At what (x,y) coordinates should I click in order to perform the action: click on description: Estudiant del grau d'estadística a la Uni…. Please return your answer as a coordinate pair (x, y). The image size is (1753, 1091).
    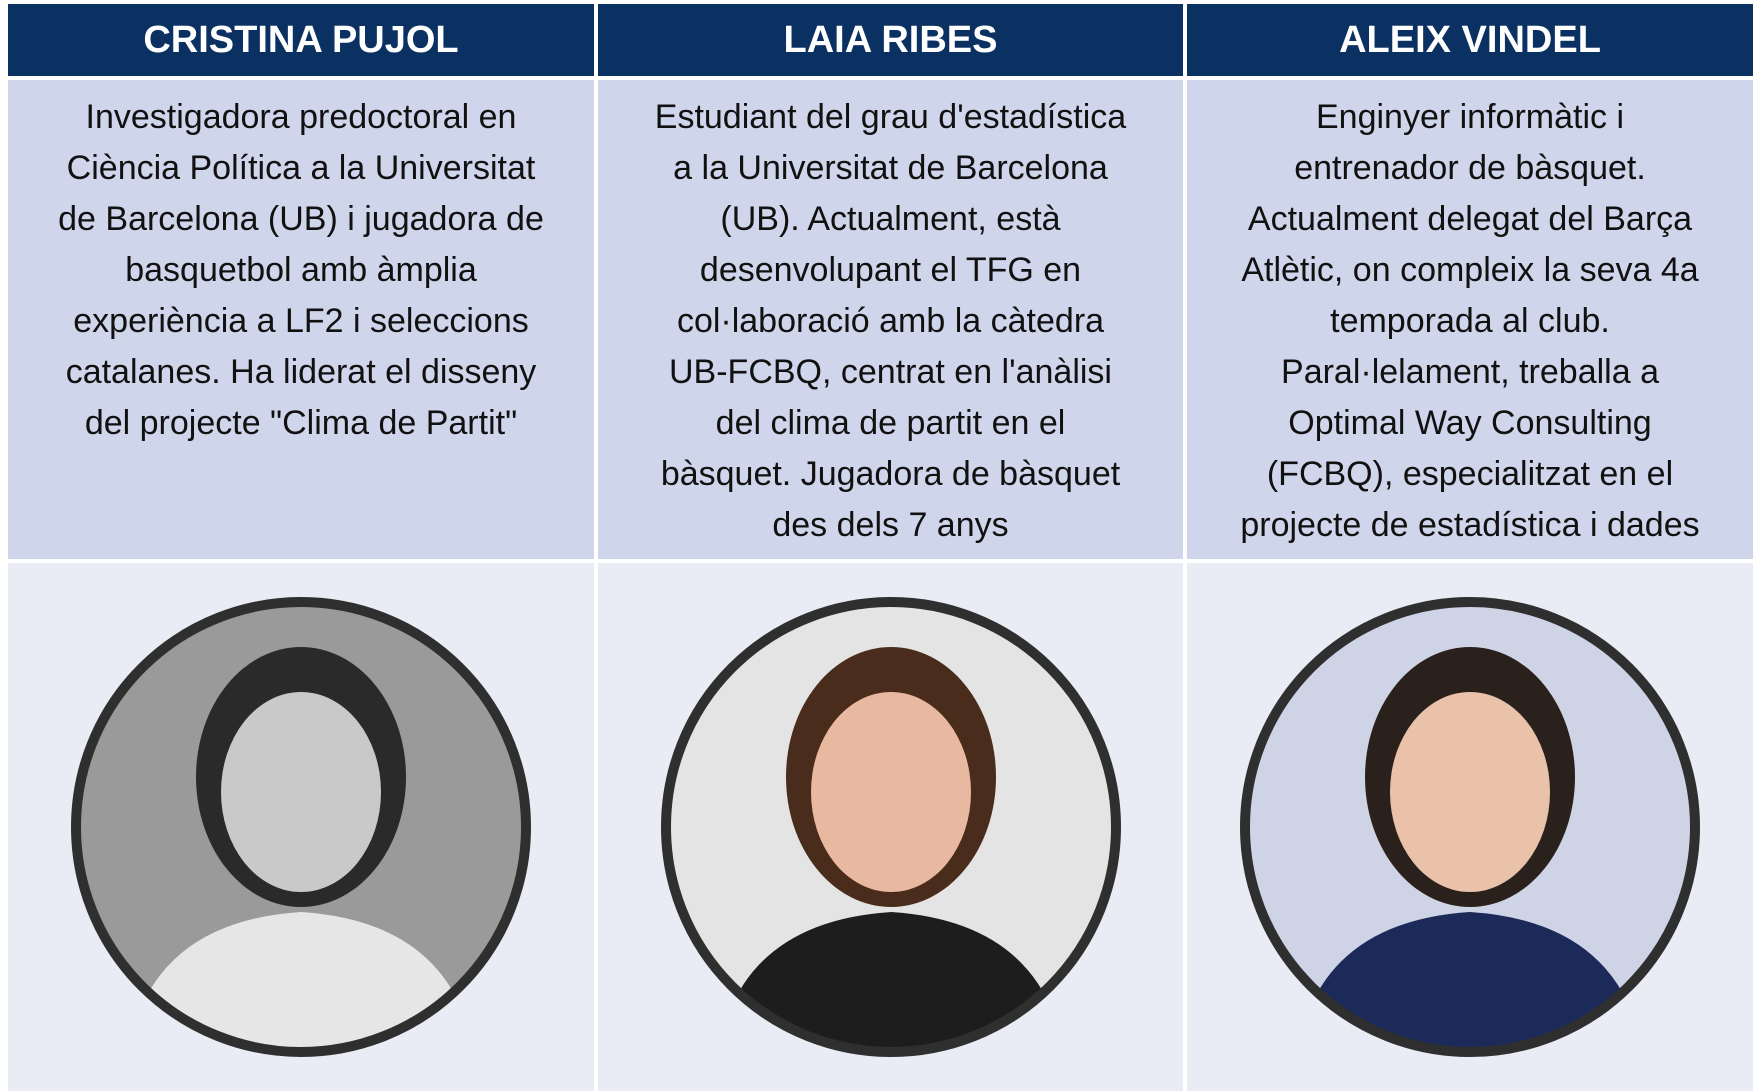
    Looking at the image, I should click on (890, 319).